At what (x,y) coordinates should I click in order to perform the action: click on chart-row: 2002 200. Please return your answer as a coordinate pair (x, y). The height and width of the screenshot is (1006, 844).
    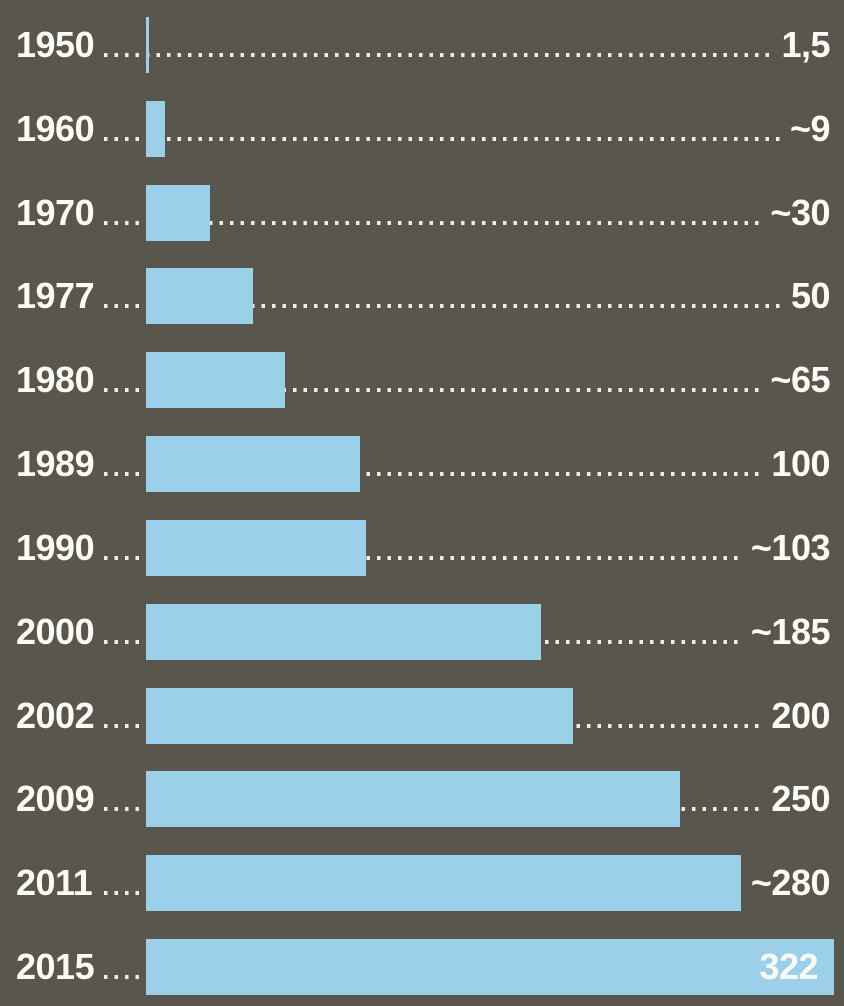
    Looking at the image, I should click on (422, 713).